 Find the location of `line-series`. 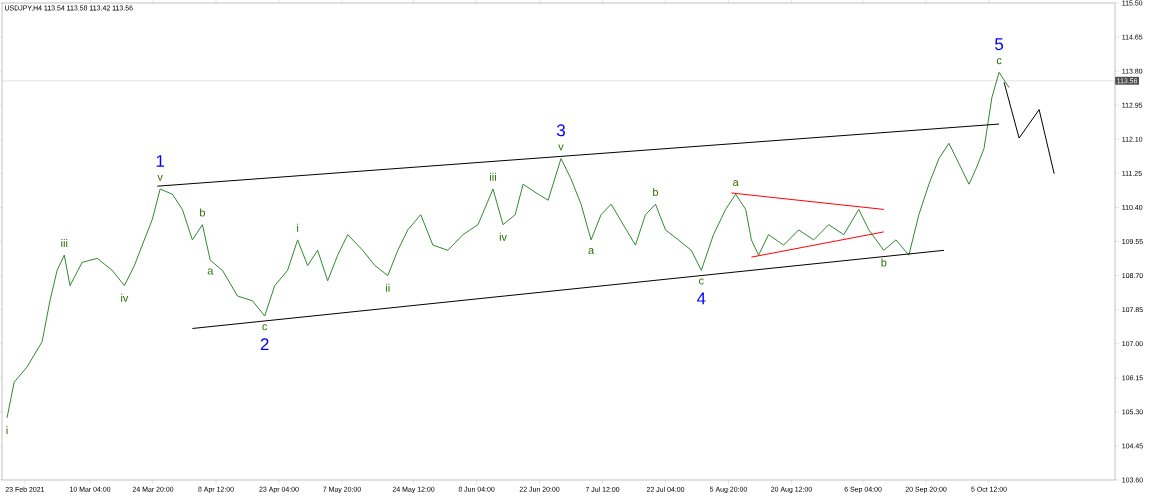

line-series is located at coordinates (1029, 128).